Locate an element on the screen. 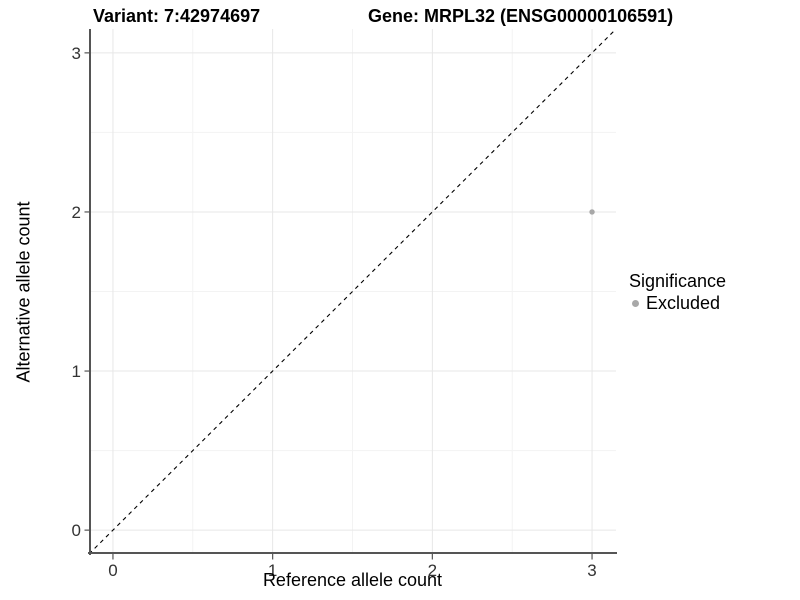 The image size is (800, 600). plot-title-gene: Gene: MRPL32 (ENSG00000106591) is located at coordinates (521, 16).